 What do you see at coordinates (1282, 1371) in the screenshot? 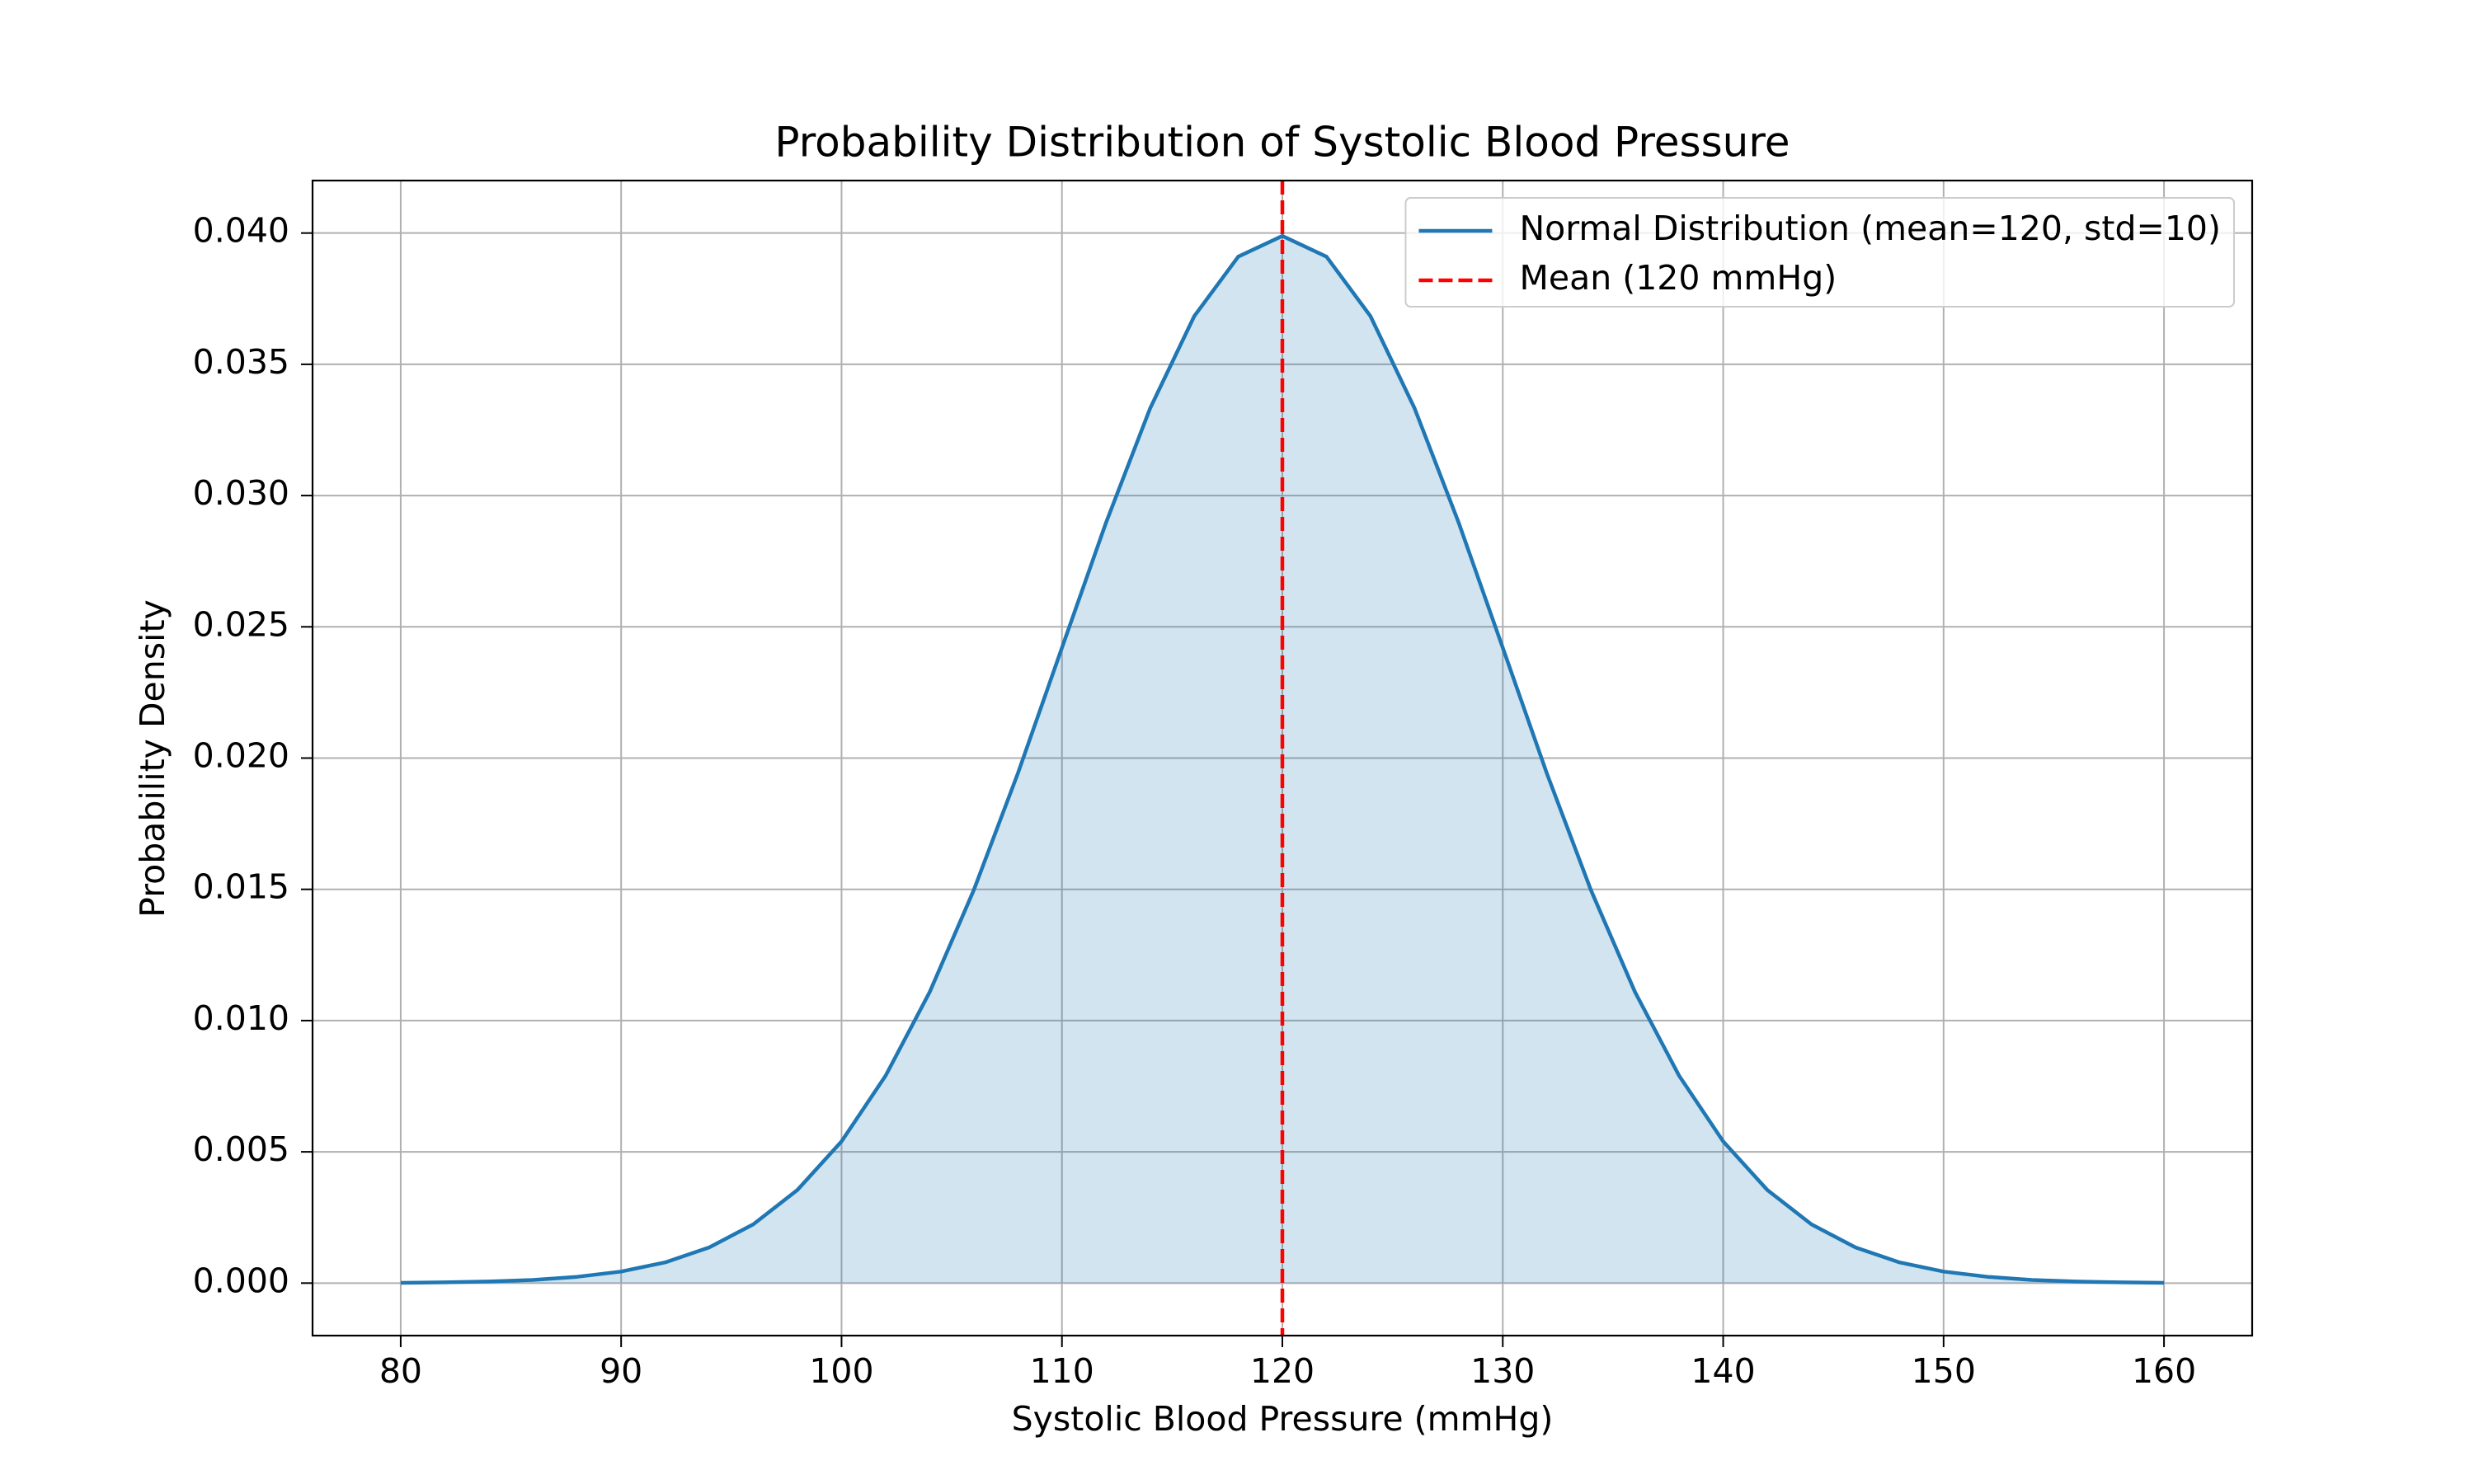
I see `x-tick-label: 120` at bounding box center [1282, 1371].